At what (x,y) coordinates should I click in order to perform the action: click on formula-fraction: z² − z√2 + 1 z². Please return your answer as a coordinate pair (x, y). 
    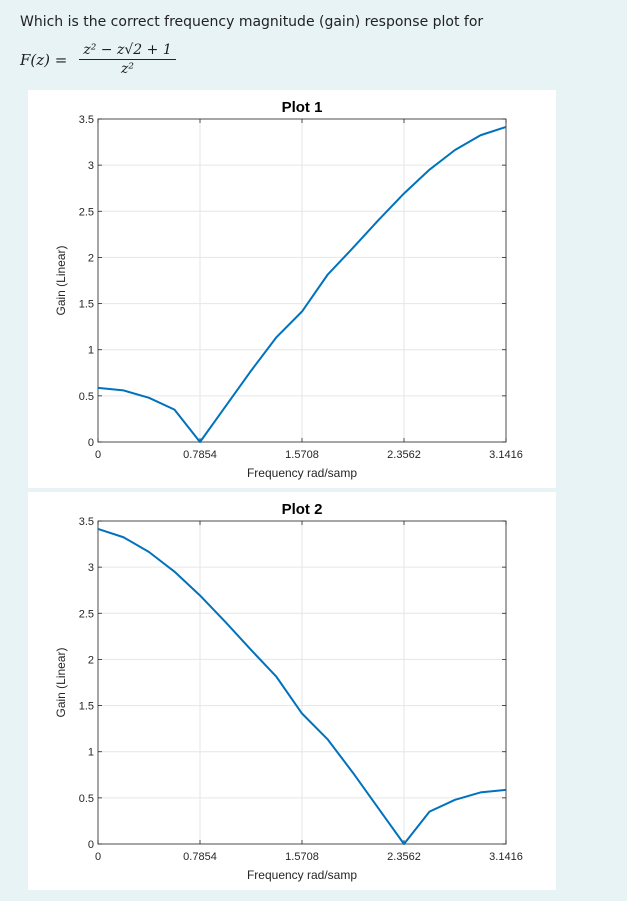
    Looking at the image, I should click on (127, 59).